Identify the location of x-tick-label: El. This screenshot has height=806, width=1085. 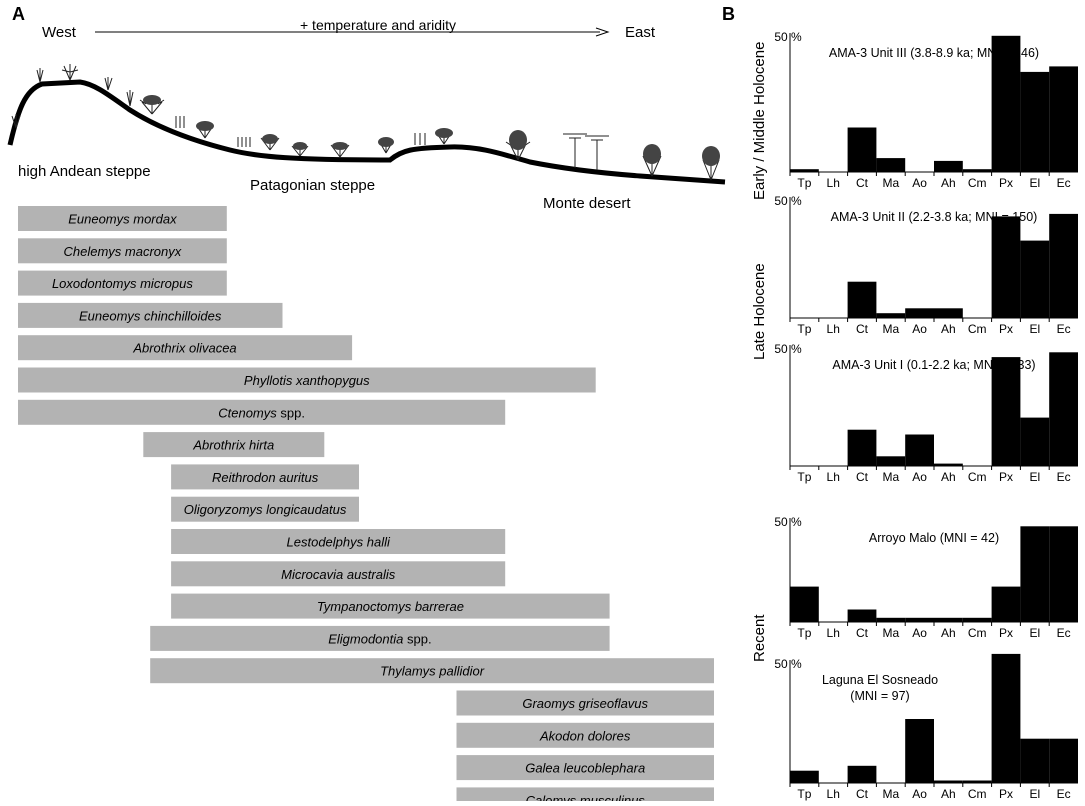
(1034, 633).